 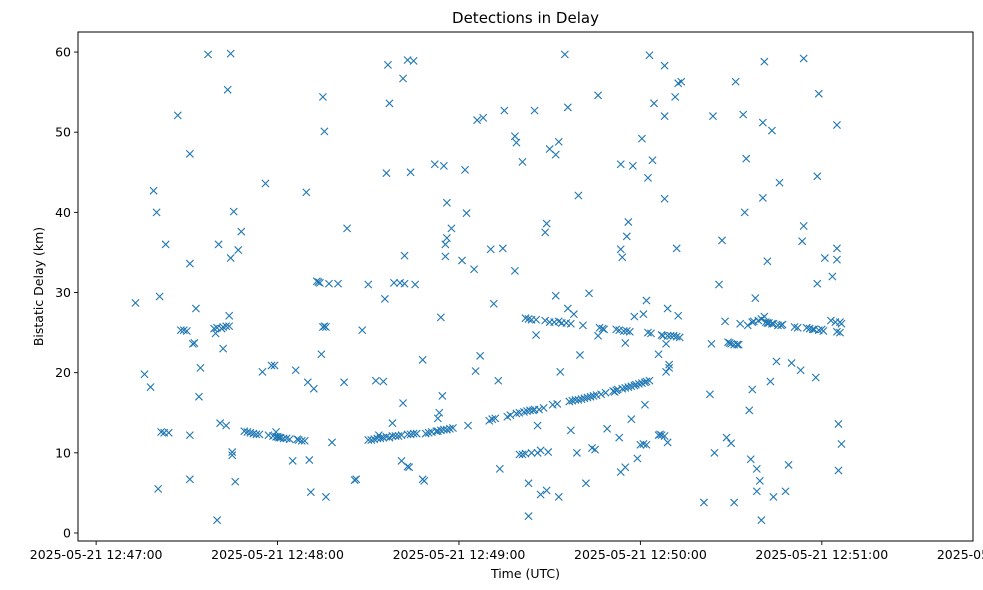 What do you see at coordinates (821, 554) in the screenshot?
I see `x-tick-label: 2025-05-21 12:51:00` at bounding box center [821, 554].